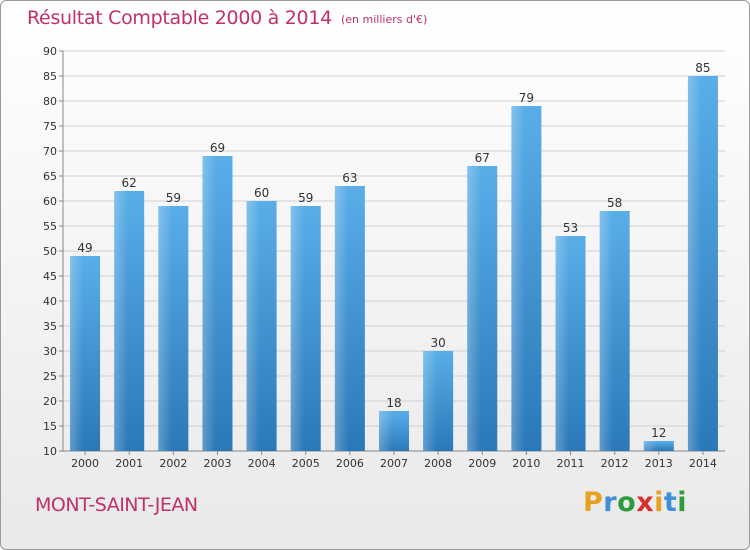  What do you see at coordinates (438, 463) in the screenshot?
I see `x-tick-label: 2008` at bounding box center [438, 463].